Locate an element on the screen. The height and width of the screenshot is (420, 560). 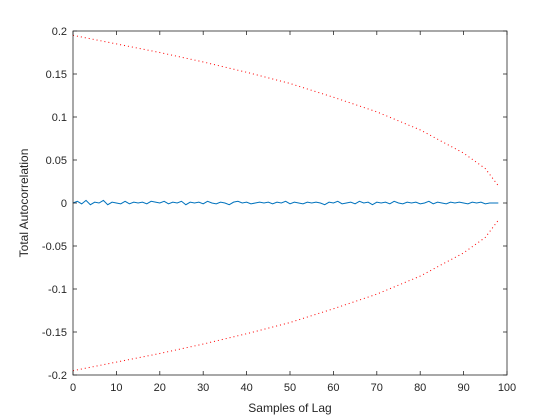
x-tick-label: 80 is located at coordinates (420, 388).